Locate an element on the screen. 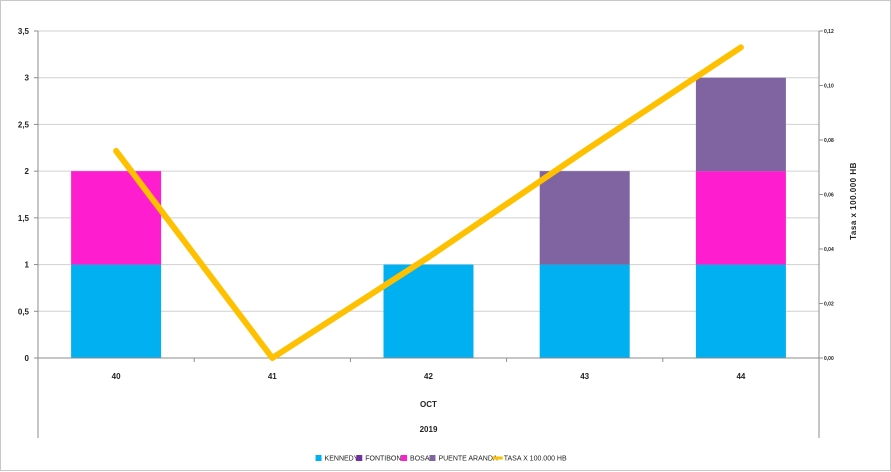 The height and width of the screenshot is (472, 891). y2-tick-label: 0,12 is located at coordinates (829, 32).